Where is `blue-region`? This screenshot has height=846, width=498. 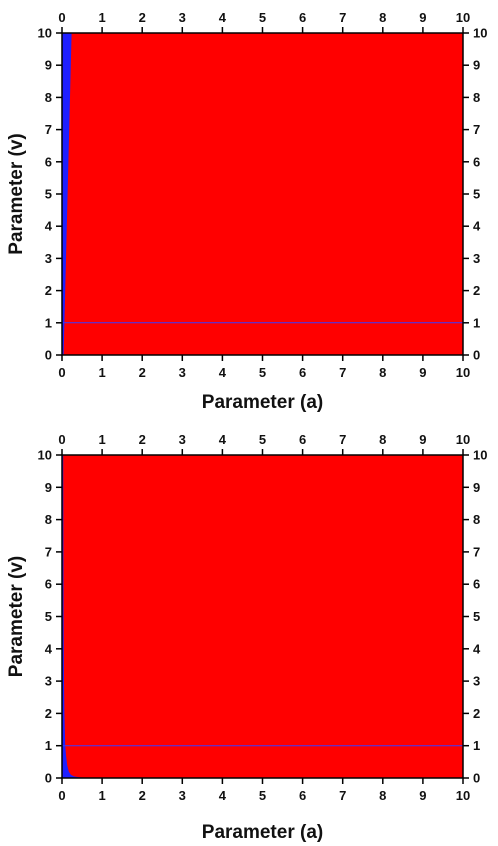
blue-region is located at coordinates (67, 194).